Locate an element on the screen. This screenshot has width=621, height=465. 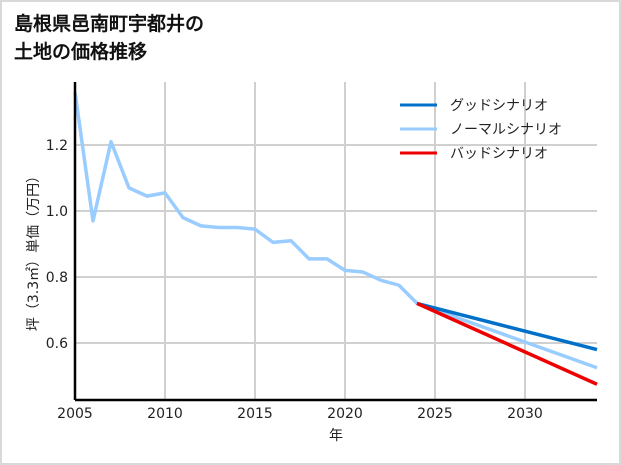
y-tick-label: 0.6 is located at coordinates (57, 344).